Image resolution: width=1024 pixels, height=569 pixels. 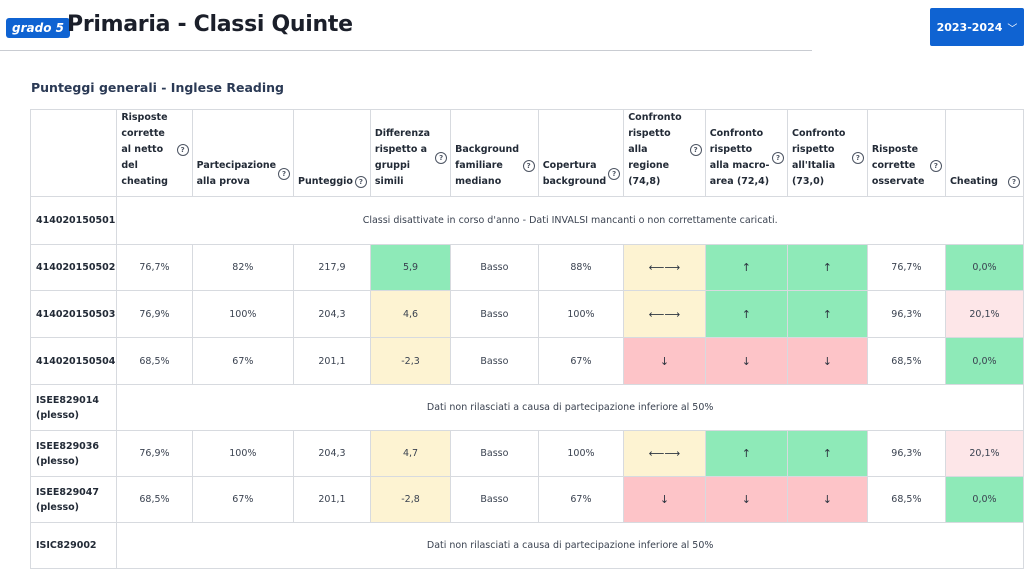 I want to click on row-code: ISEE829036 (plesso), so click(x=73, y=453).